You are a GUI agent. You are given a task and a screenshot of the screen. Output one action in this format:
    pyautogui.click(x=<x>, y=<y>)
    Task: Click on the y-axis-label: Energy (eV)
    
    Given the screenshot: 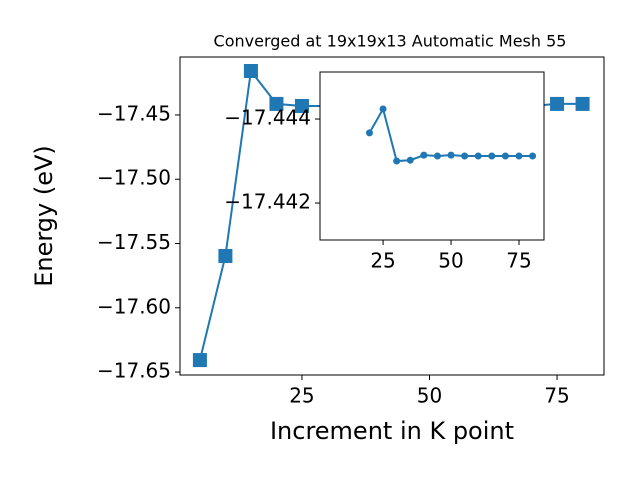 What is the action you would take?
    pyautogui.click(x=44, y=216)
    